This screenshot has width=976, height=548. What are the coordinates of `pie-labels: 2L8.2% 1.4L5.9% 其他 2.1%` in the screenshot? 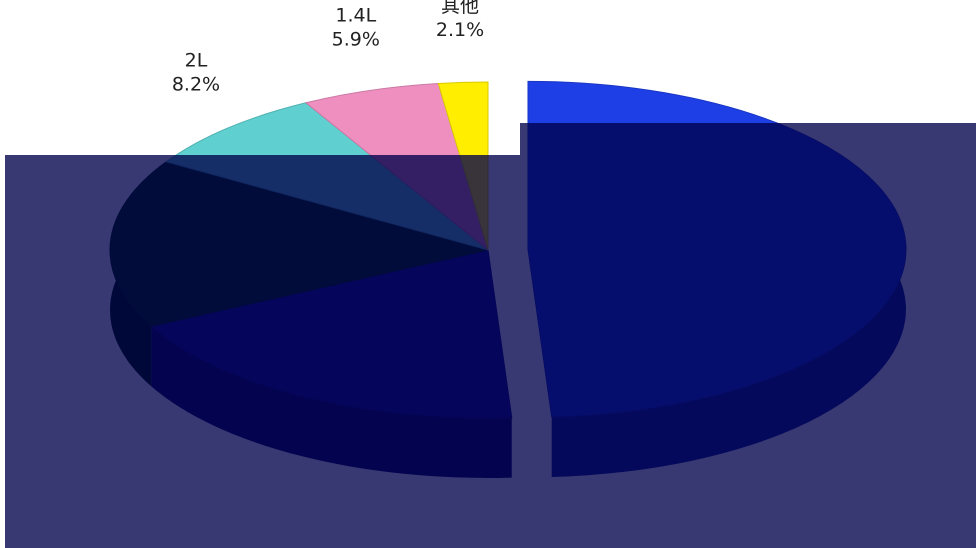 It's located at (328, 47).